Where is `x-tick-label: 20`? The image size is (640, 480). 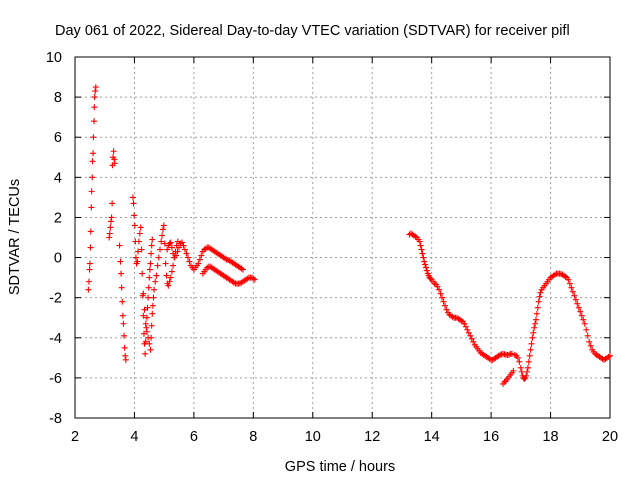
x-tick-label: 20 is located at coordinates (610, 437).